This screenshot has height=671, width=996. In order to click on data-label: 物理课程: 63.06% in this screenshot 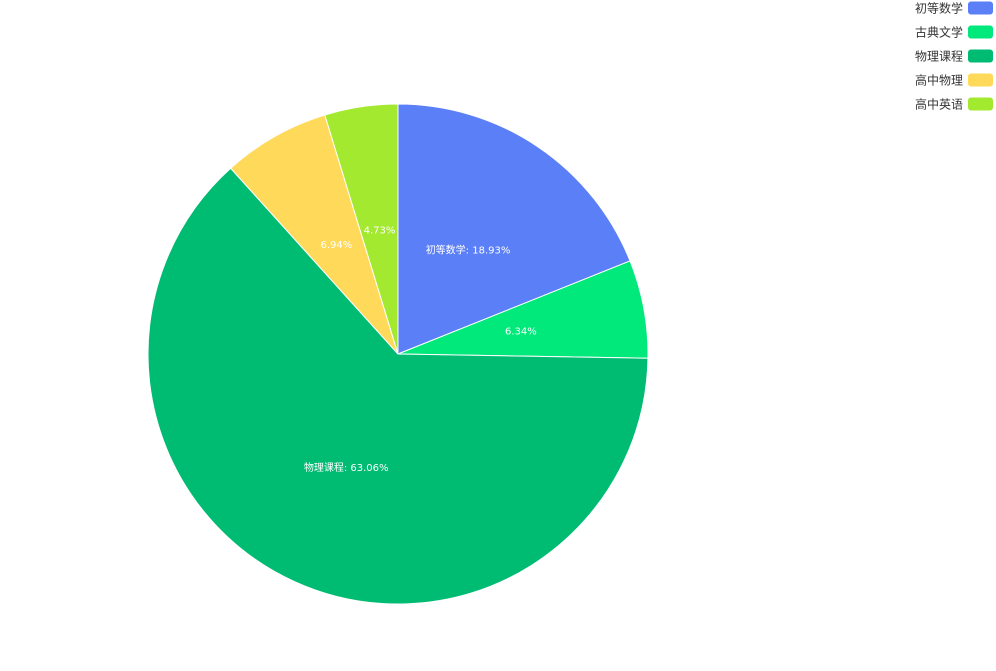, I will do `click(346, 467)`.